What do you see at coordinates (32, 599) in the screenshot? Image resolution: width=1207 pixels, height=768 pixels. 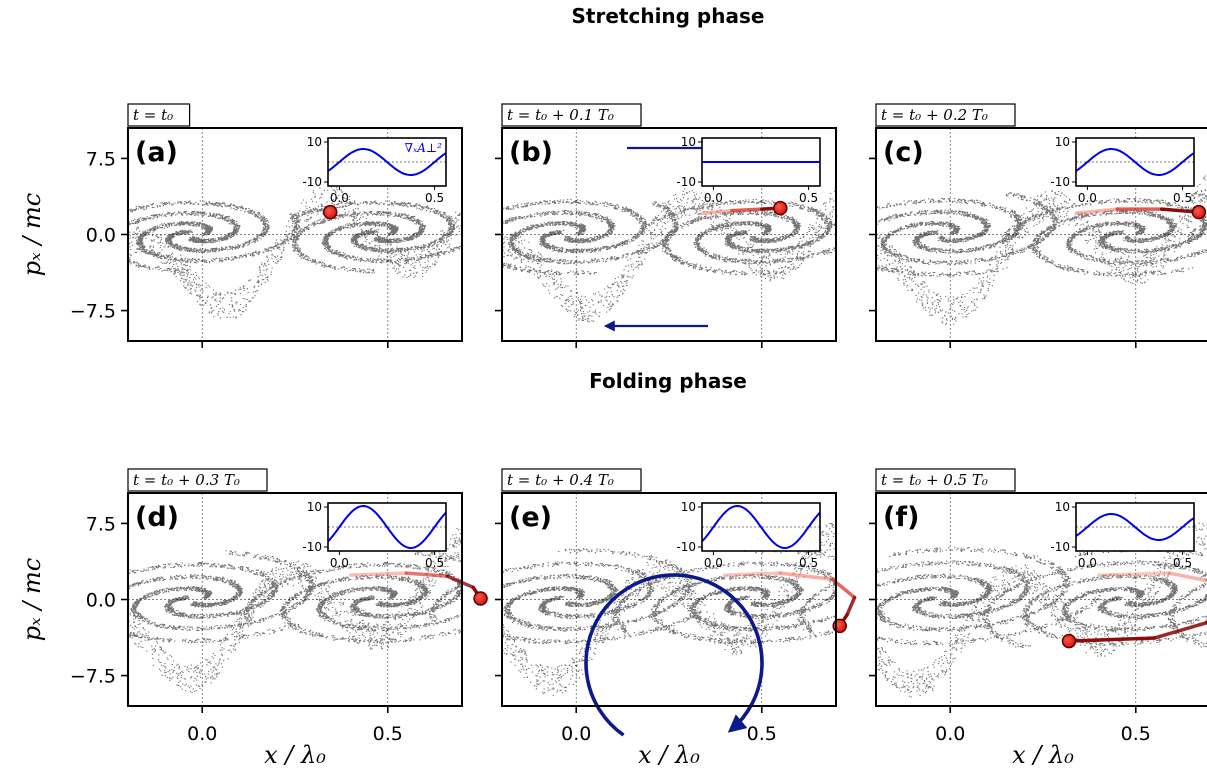 I see `y-axis-label: pₓ / mc` at bounding box center [32, 599].